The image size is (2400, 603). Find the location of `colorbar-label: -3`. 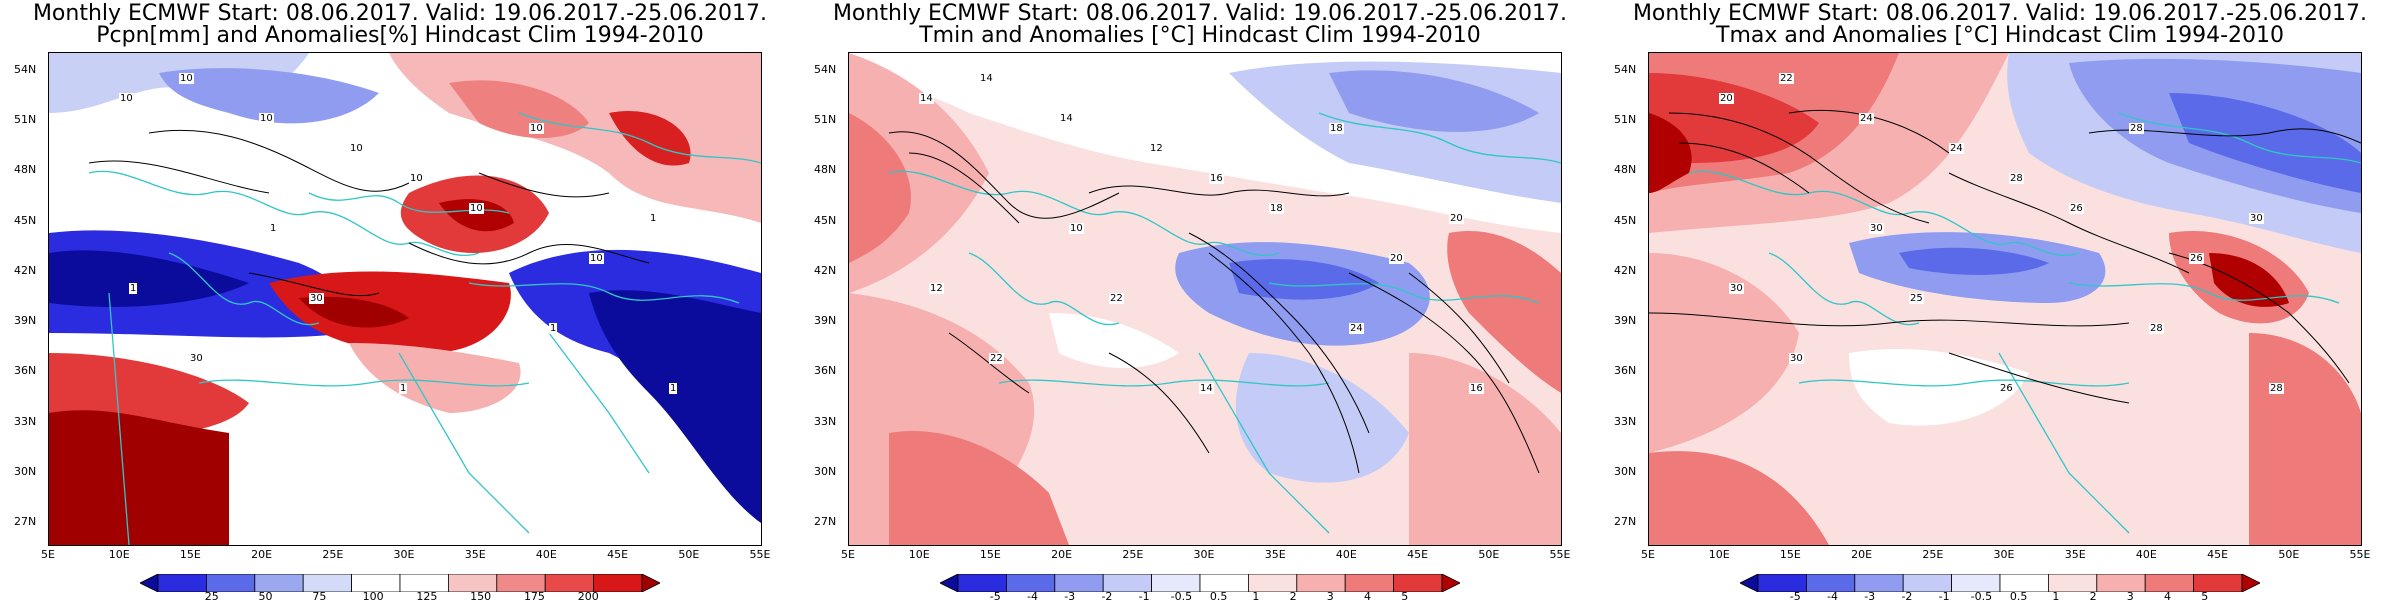

colorbar-label: -3 is located at coordinates (1070, 596).